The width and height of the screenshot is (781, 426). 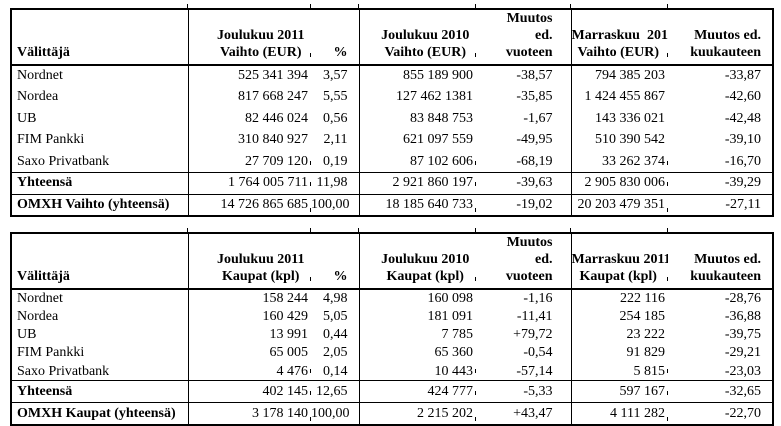 What do you see at coordinates (633, 161) in the screenshot?
I see `value-cell: 33 262 374` at bounding box center [633, 161].